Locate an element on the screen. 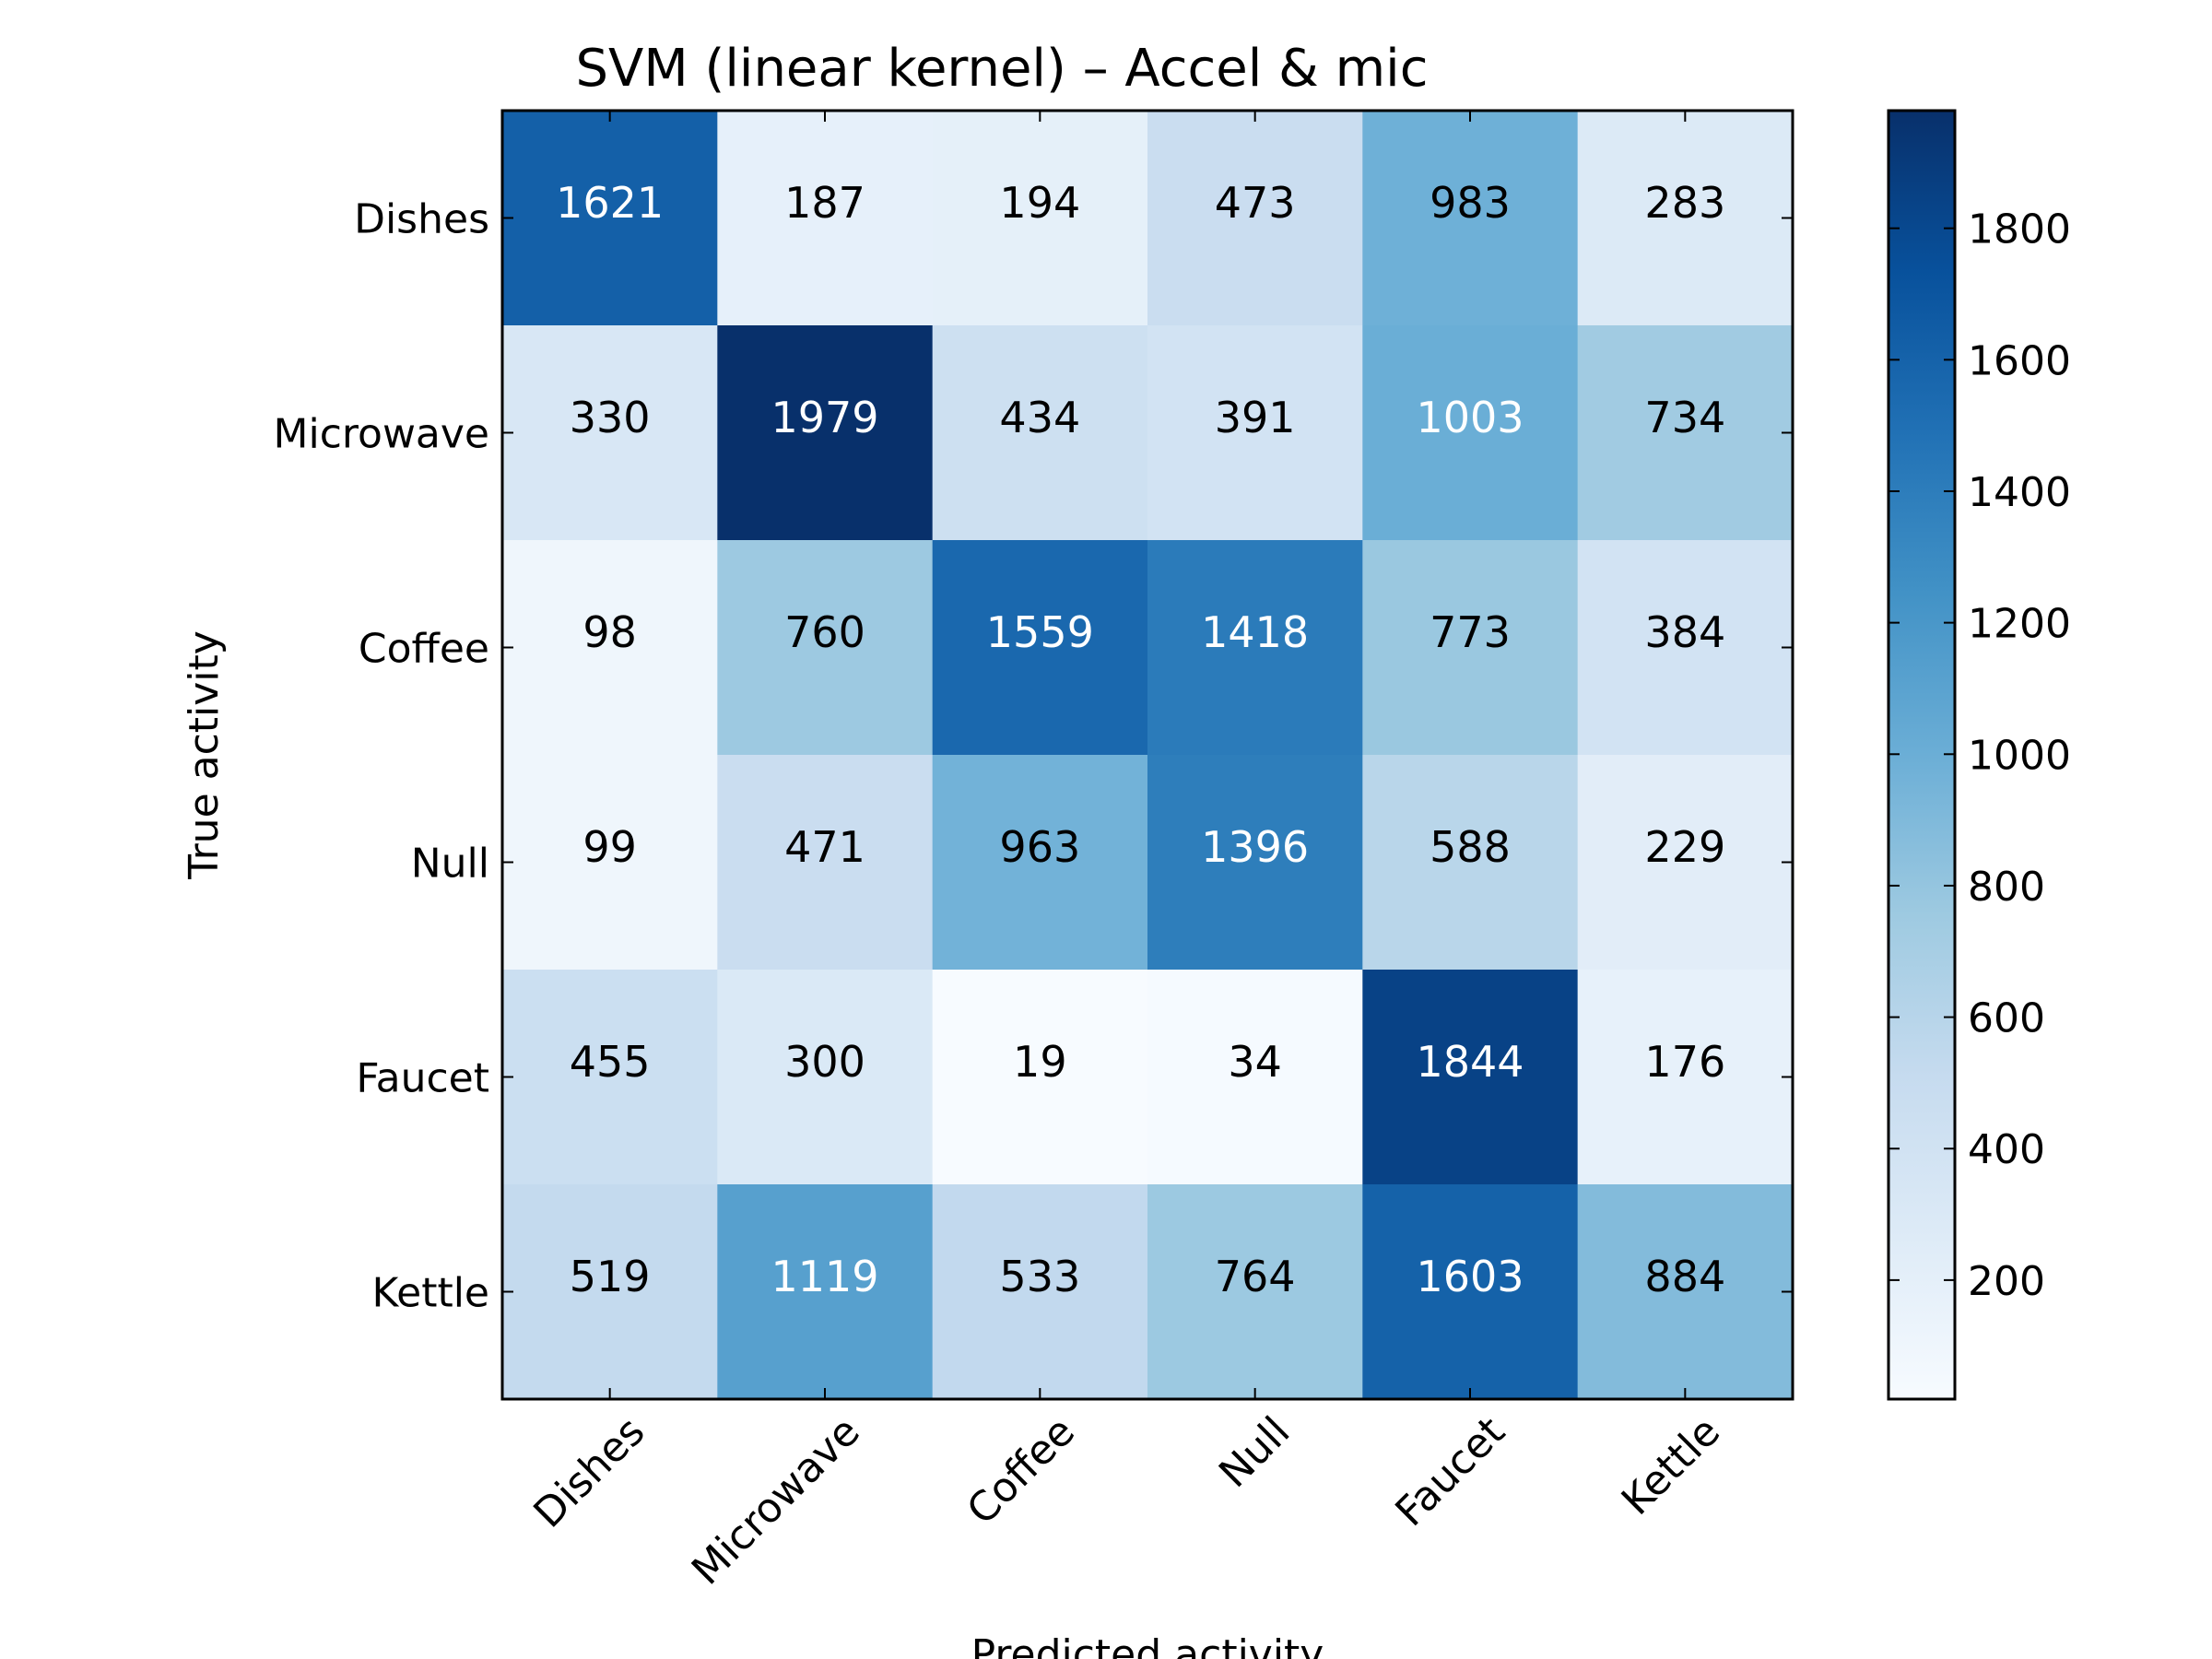  cell-value-label: 963 is located at coordinates (1039, 847).